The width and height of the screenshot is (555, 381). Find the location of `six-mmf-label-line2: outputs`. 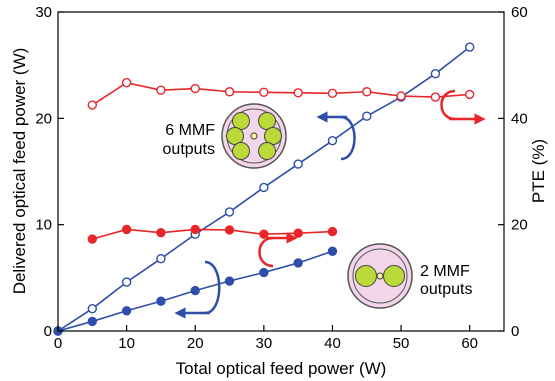

six-mmf-label-line2: outputs is located at coordinates (189, 149).